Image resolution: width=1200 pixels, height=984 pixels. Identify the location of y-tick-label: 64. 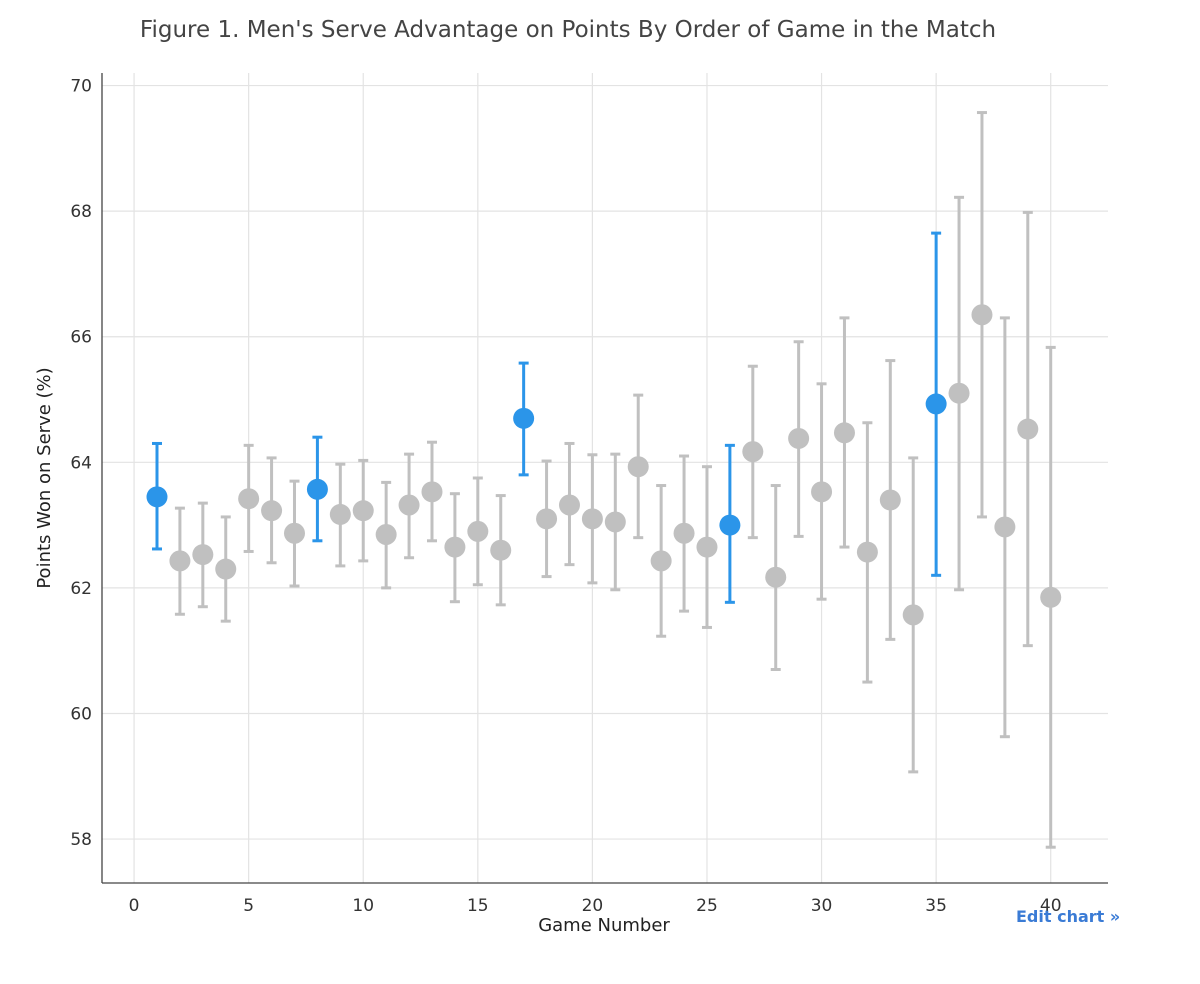
(81, 463).